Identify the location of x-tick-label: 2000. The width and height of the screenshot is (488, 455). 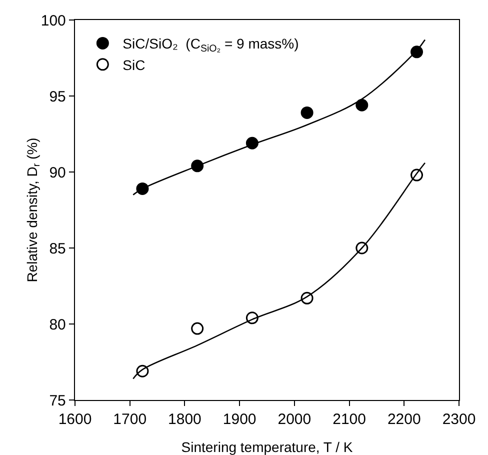
(295, 419).